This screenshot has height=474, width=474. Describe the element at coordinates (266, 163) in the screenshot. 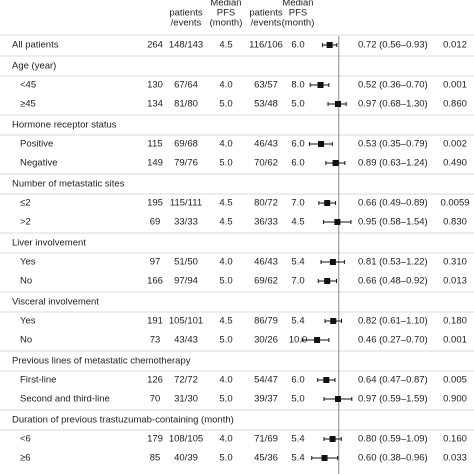

I see `cell: 70/62` at that location.